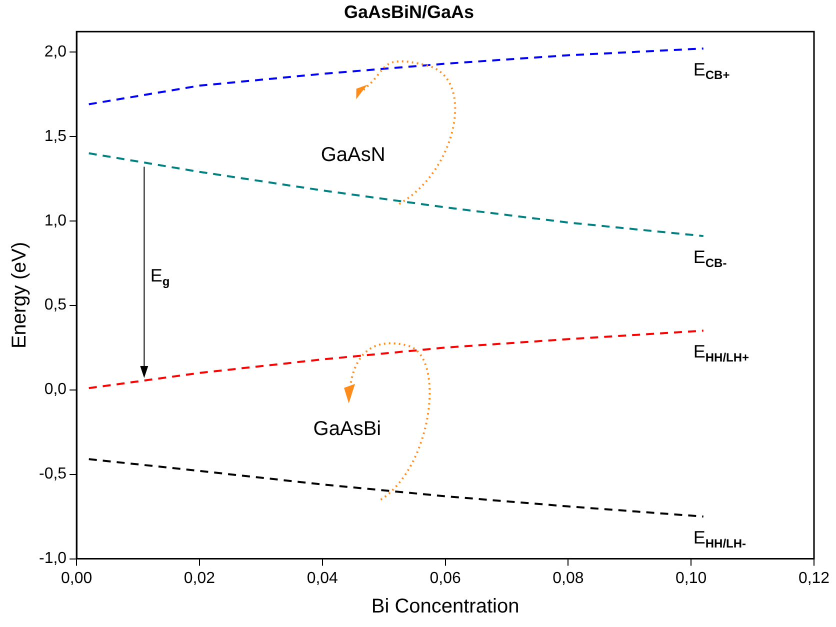 The image size is (836, 627). What do you see at coordinates (52, 559) in the screenshot?
I see `y-tick-label: -1,0` at bounding box center [52, 559].